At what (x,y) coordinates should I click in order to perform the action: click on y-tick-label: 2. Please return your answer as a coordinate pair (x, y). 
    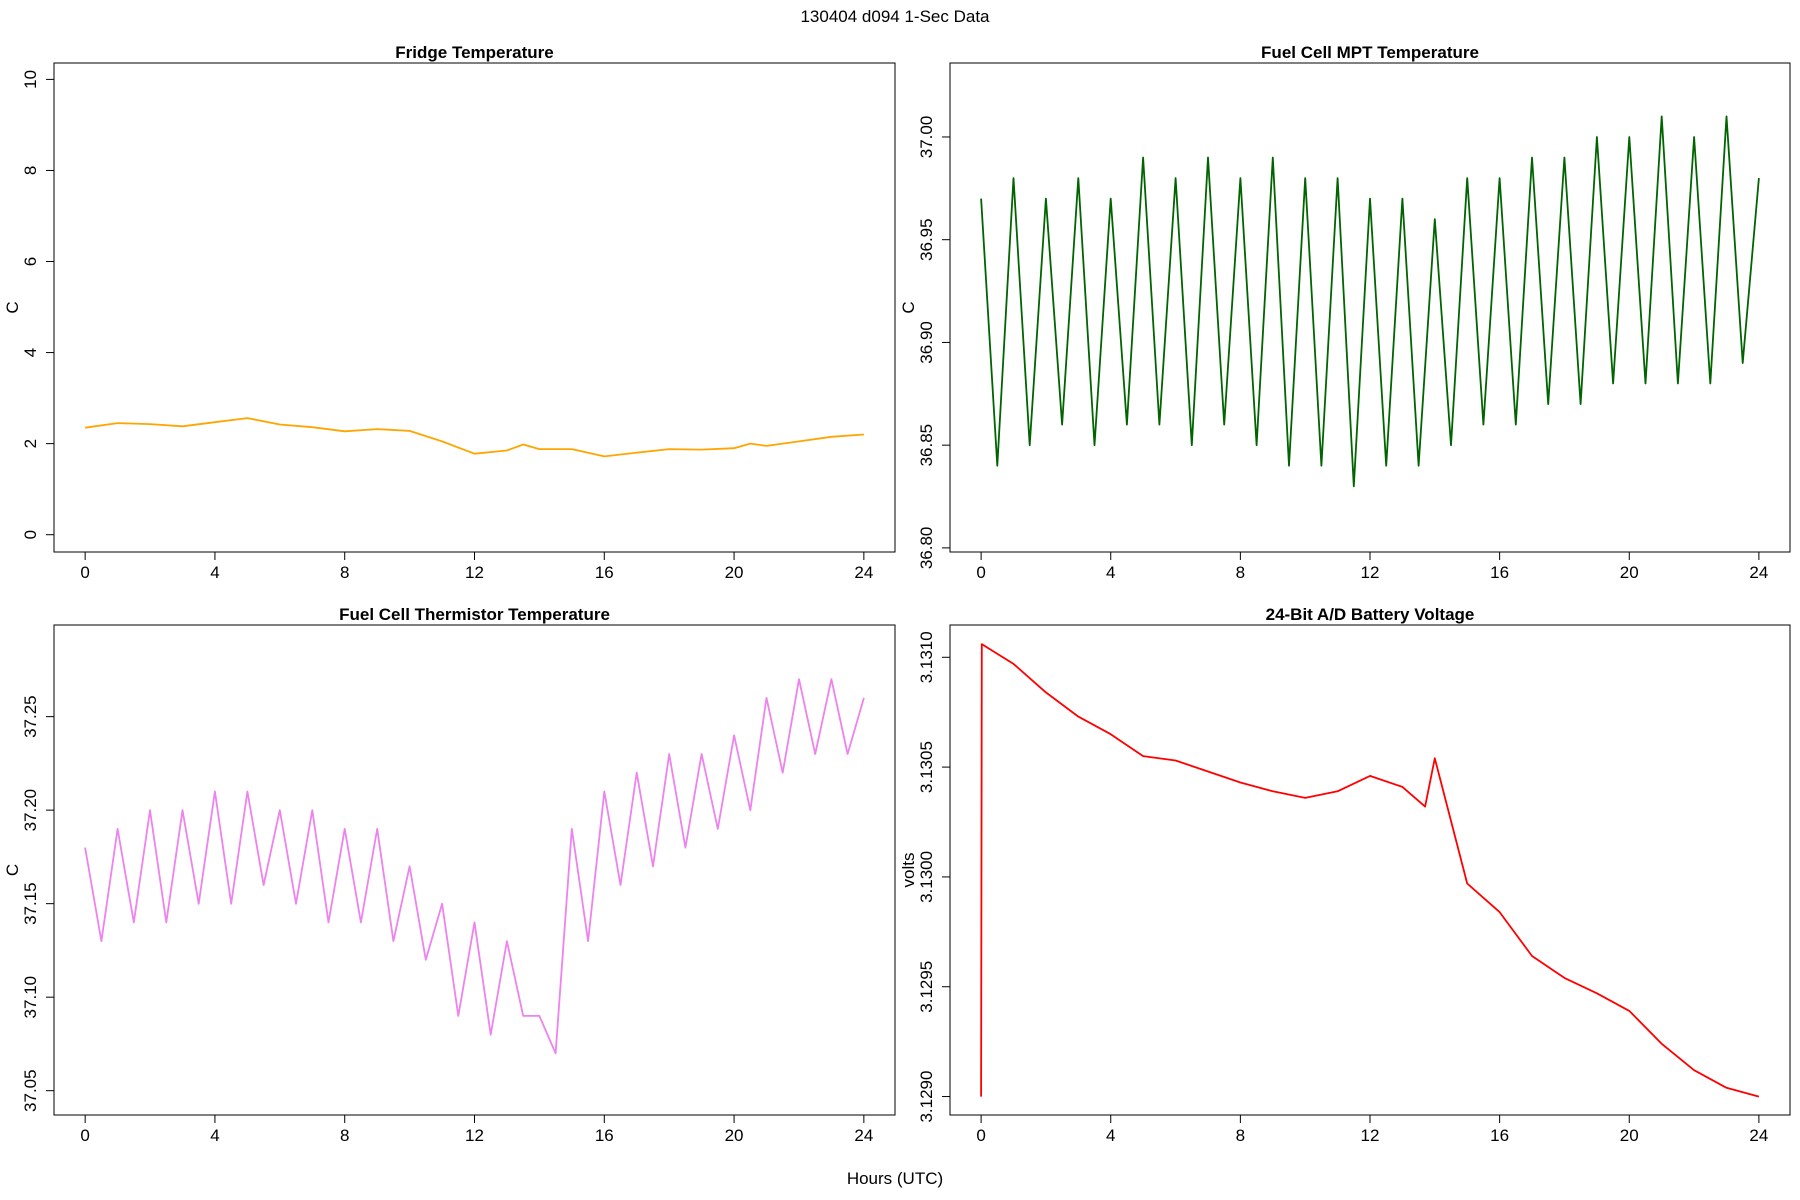
    Looking at the image, I should click on (30, 443).